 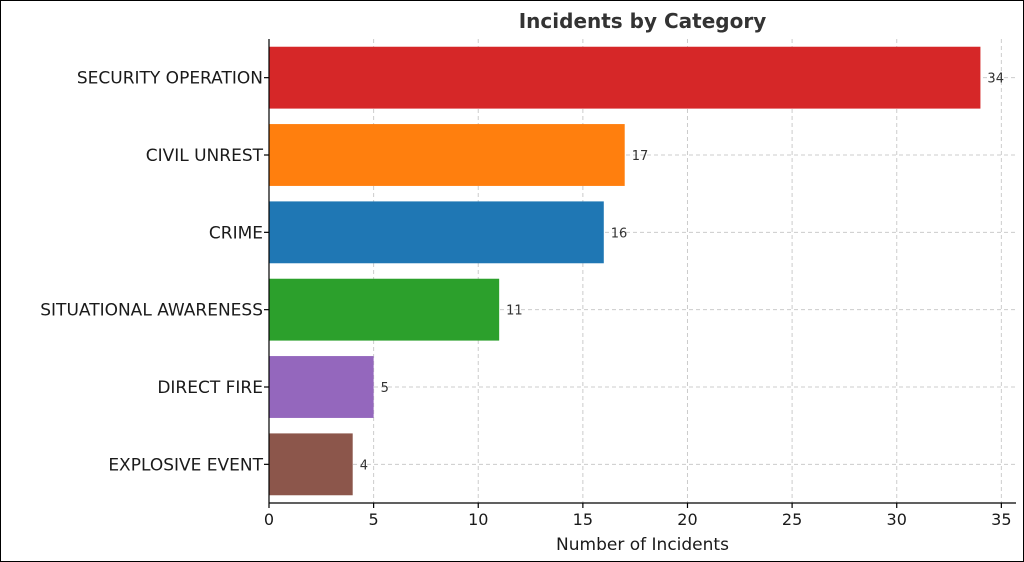 What do you see at coordinates (385, 388) in the screenshot?
I see `bar-value-label: 5` at bounding box center [385, 388].